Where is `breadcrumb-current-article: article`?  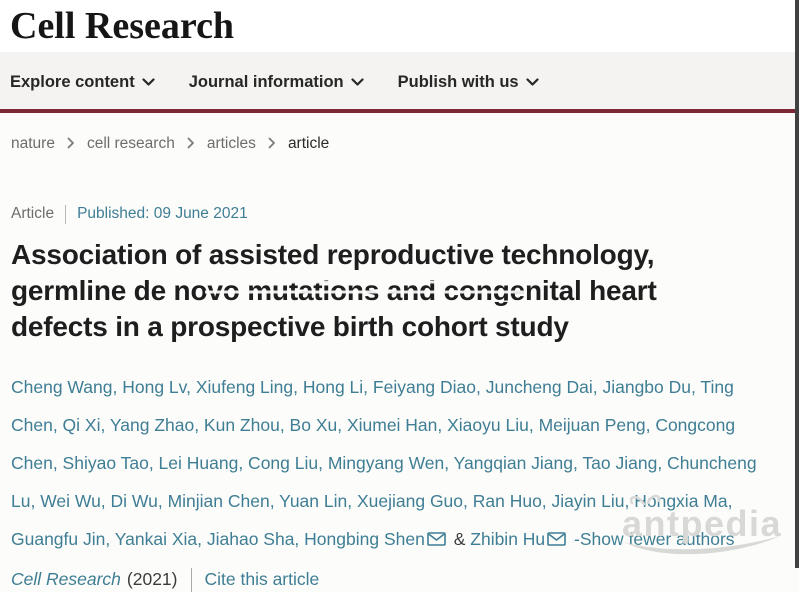 breadcrumb-current-article: article is located at coordinates (308, 143).